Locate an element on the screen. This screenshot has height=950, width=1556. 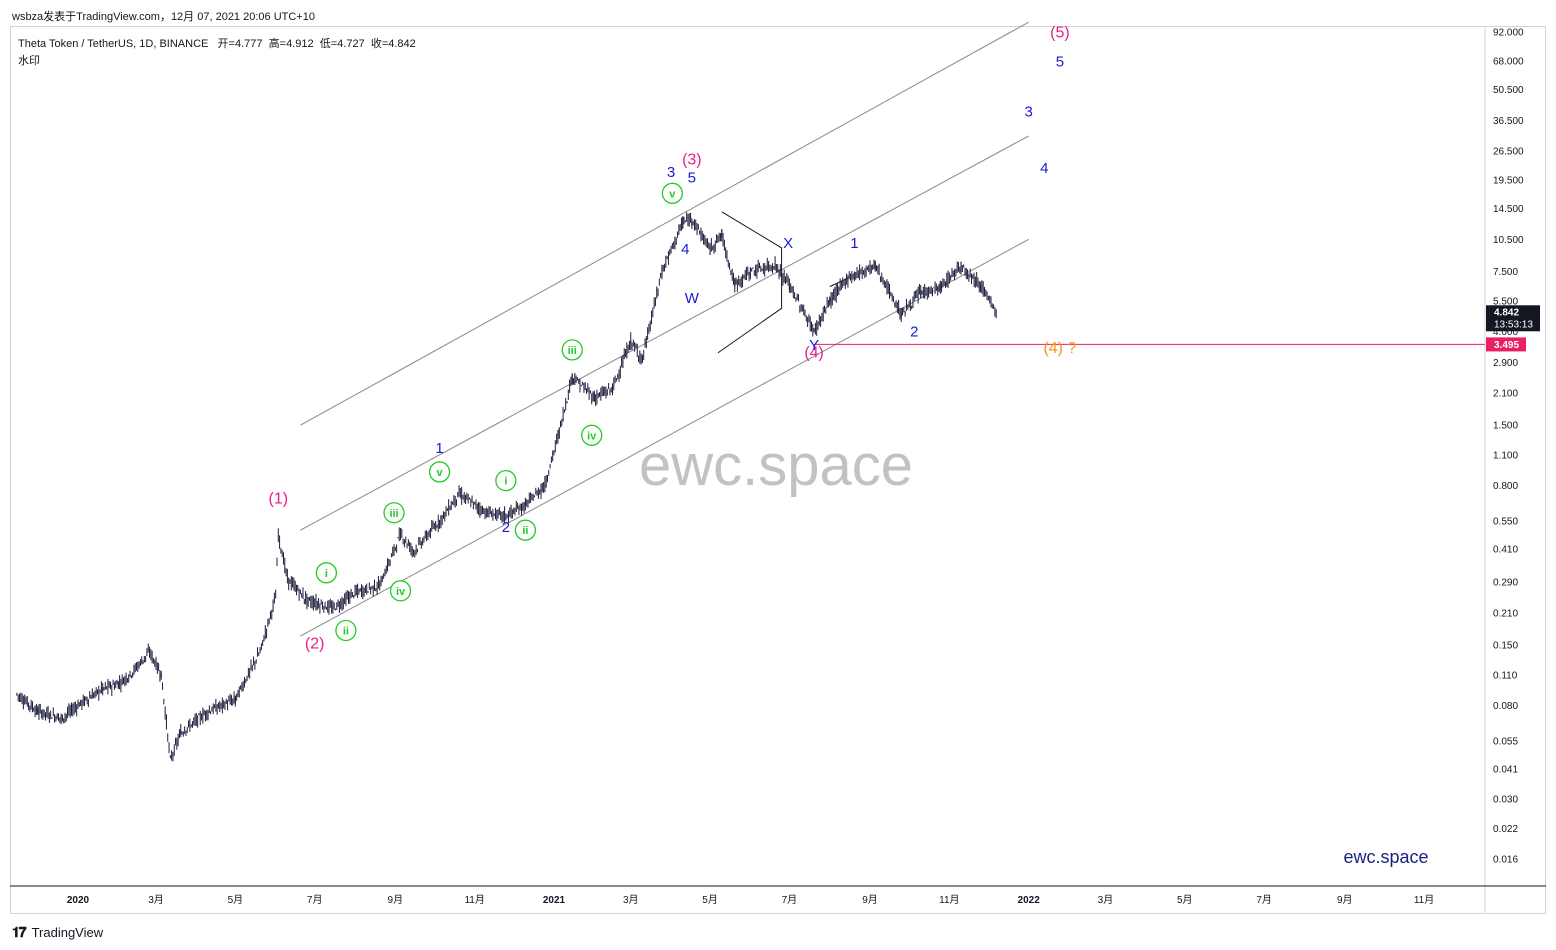
high-label: 高 is located at coordinates (274, 44).